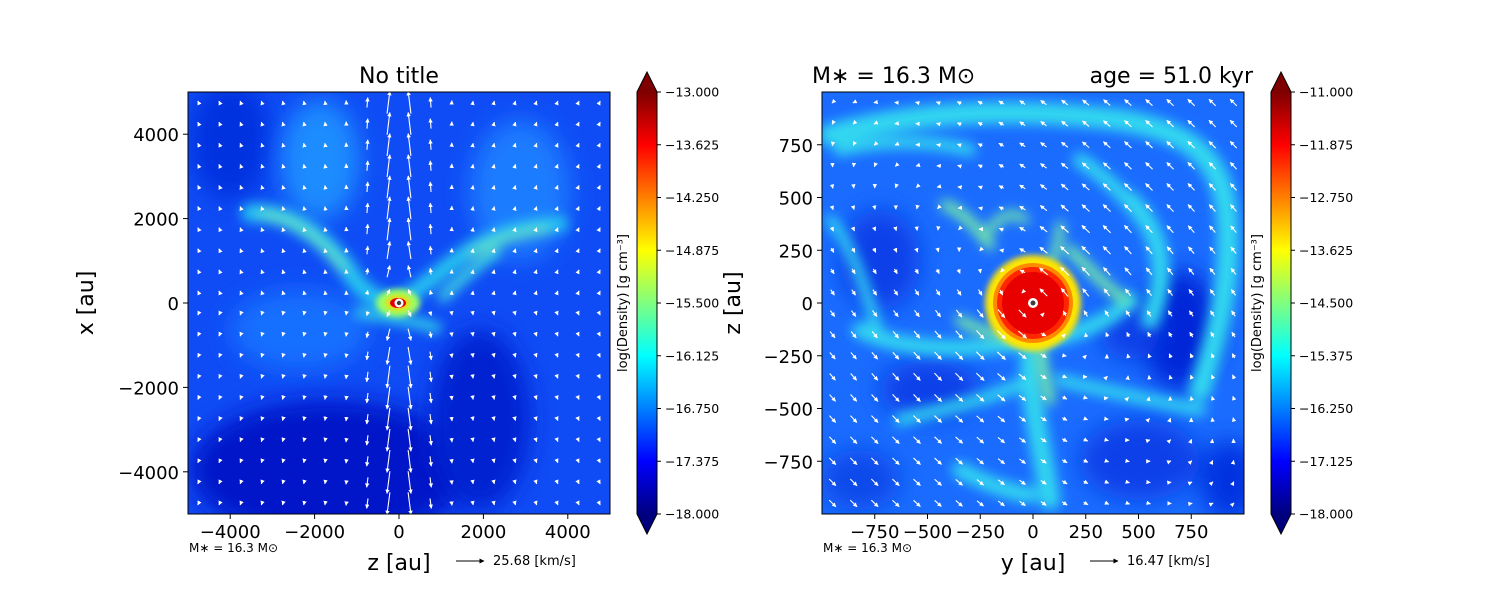 Image resolution: width=1500 pixels, height=600 pixels. Describe the element at coordinates (395, 528) in the screenshot. I see `panel1-x-ticks: −4000 −2000 0 2000 4000` at that location.